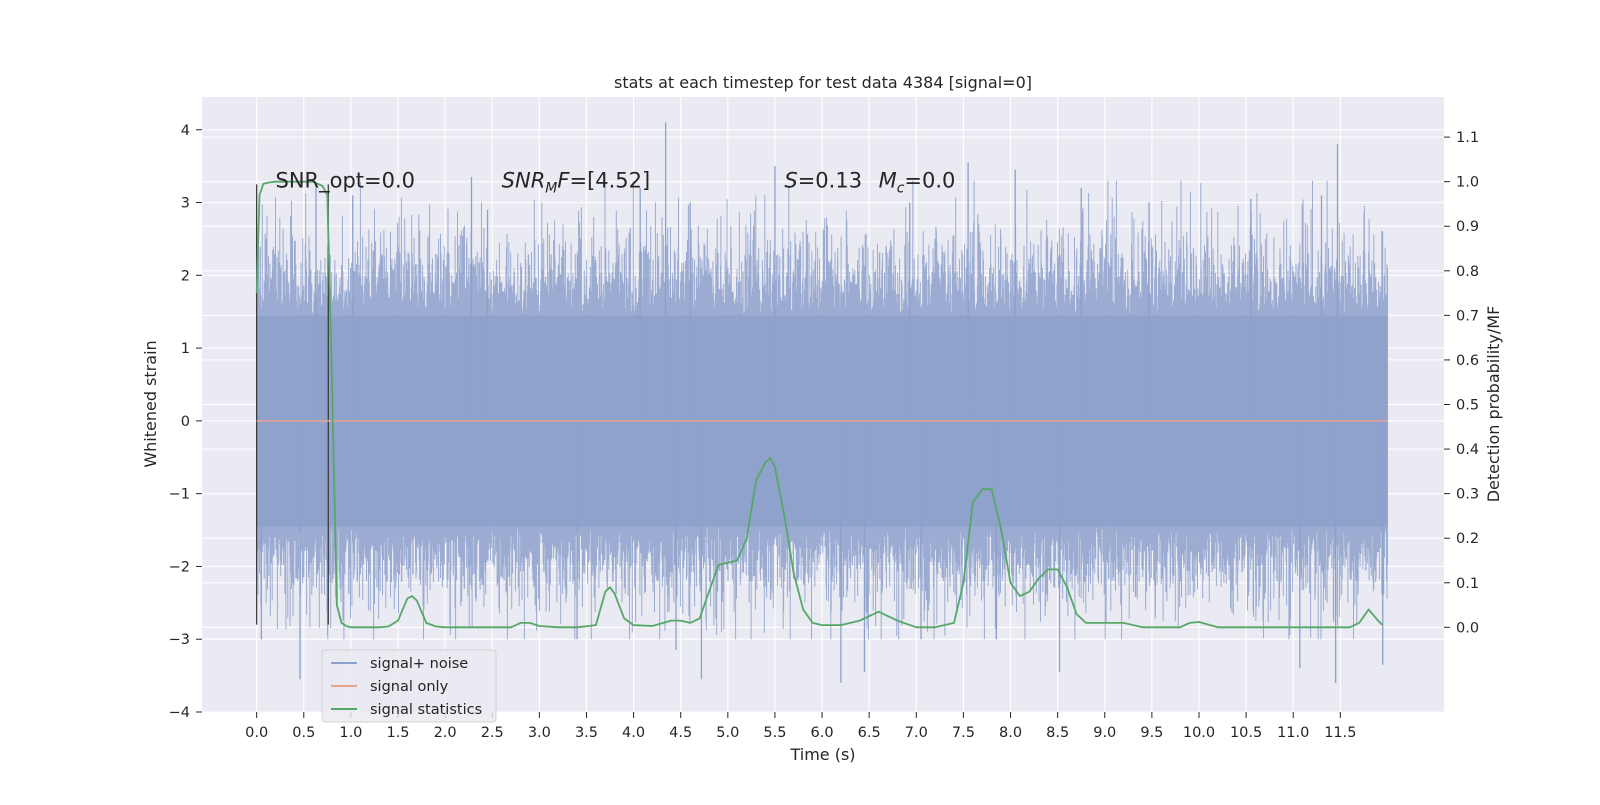 This screenshot has width=1600, height=805. I want to click on legend-box, so click(409, 686).